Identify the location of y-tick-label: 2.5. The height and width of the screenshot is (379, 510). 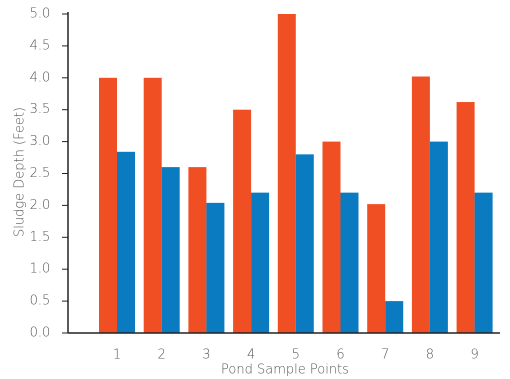
(40, 173).